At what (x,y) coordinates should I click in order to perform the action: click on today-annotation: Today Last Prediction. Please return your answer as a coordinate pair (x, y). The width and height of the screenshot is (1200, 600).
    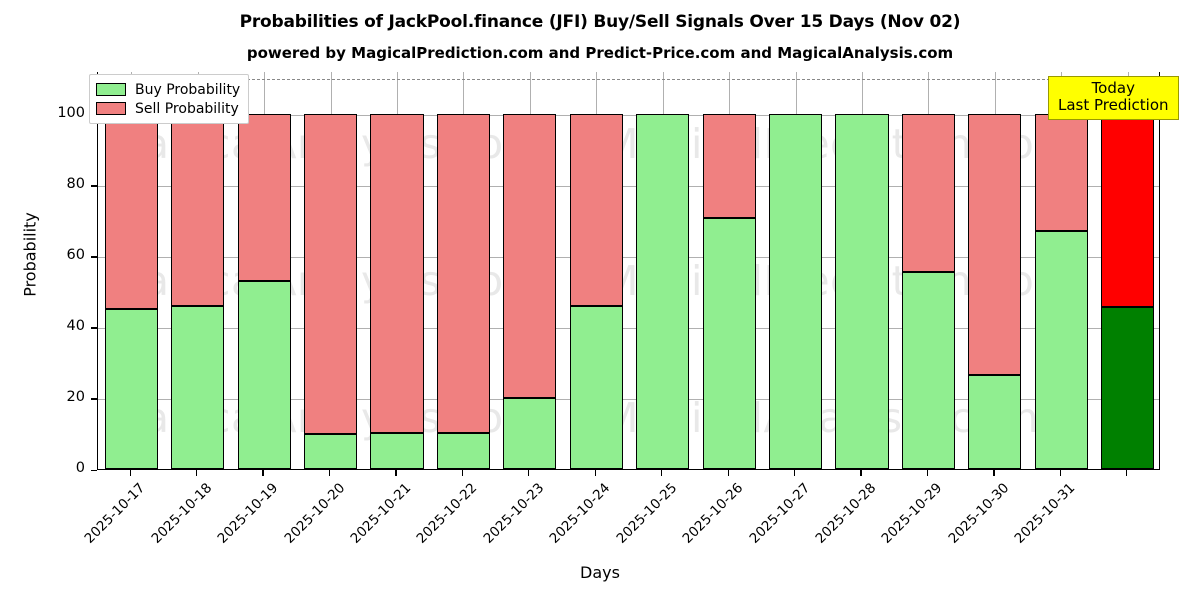
    Looking at the image, I should click on (1113, 98).